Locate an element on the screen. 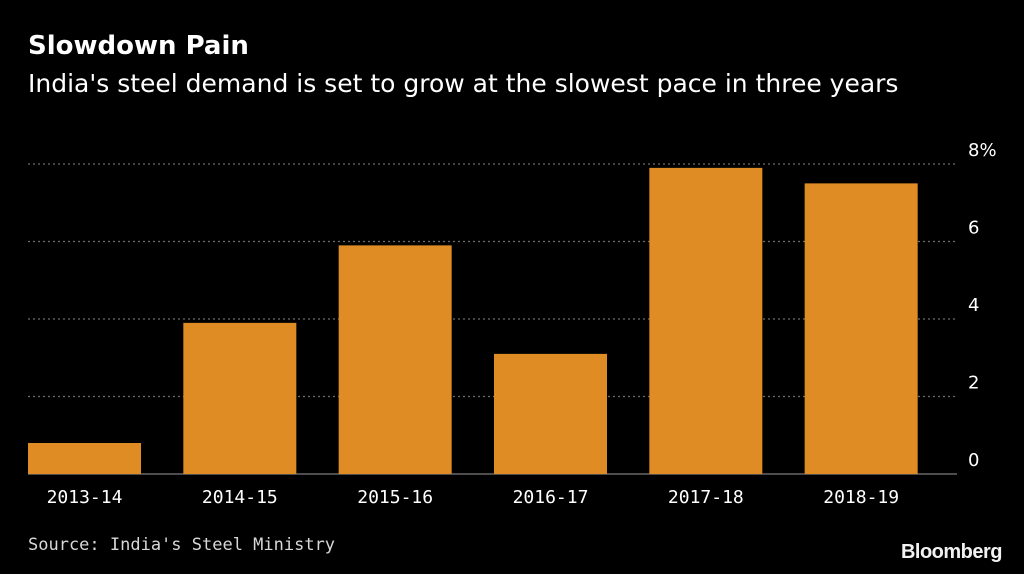  x-tick-label-2016-17: 2016-17 is located at coordinates (551, 497).